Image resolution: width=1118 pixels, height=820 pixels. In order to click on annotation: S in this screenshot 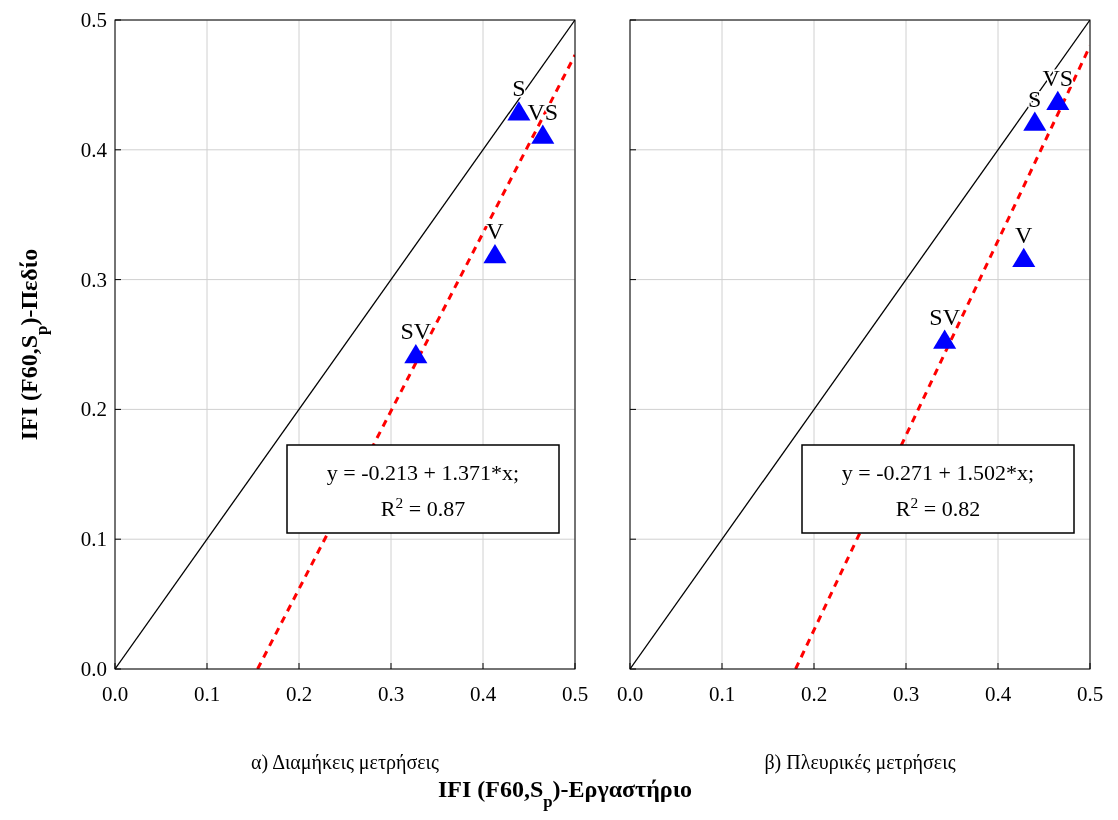, I will do `click(519, 88)`.